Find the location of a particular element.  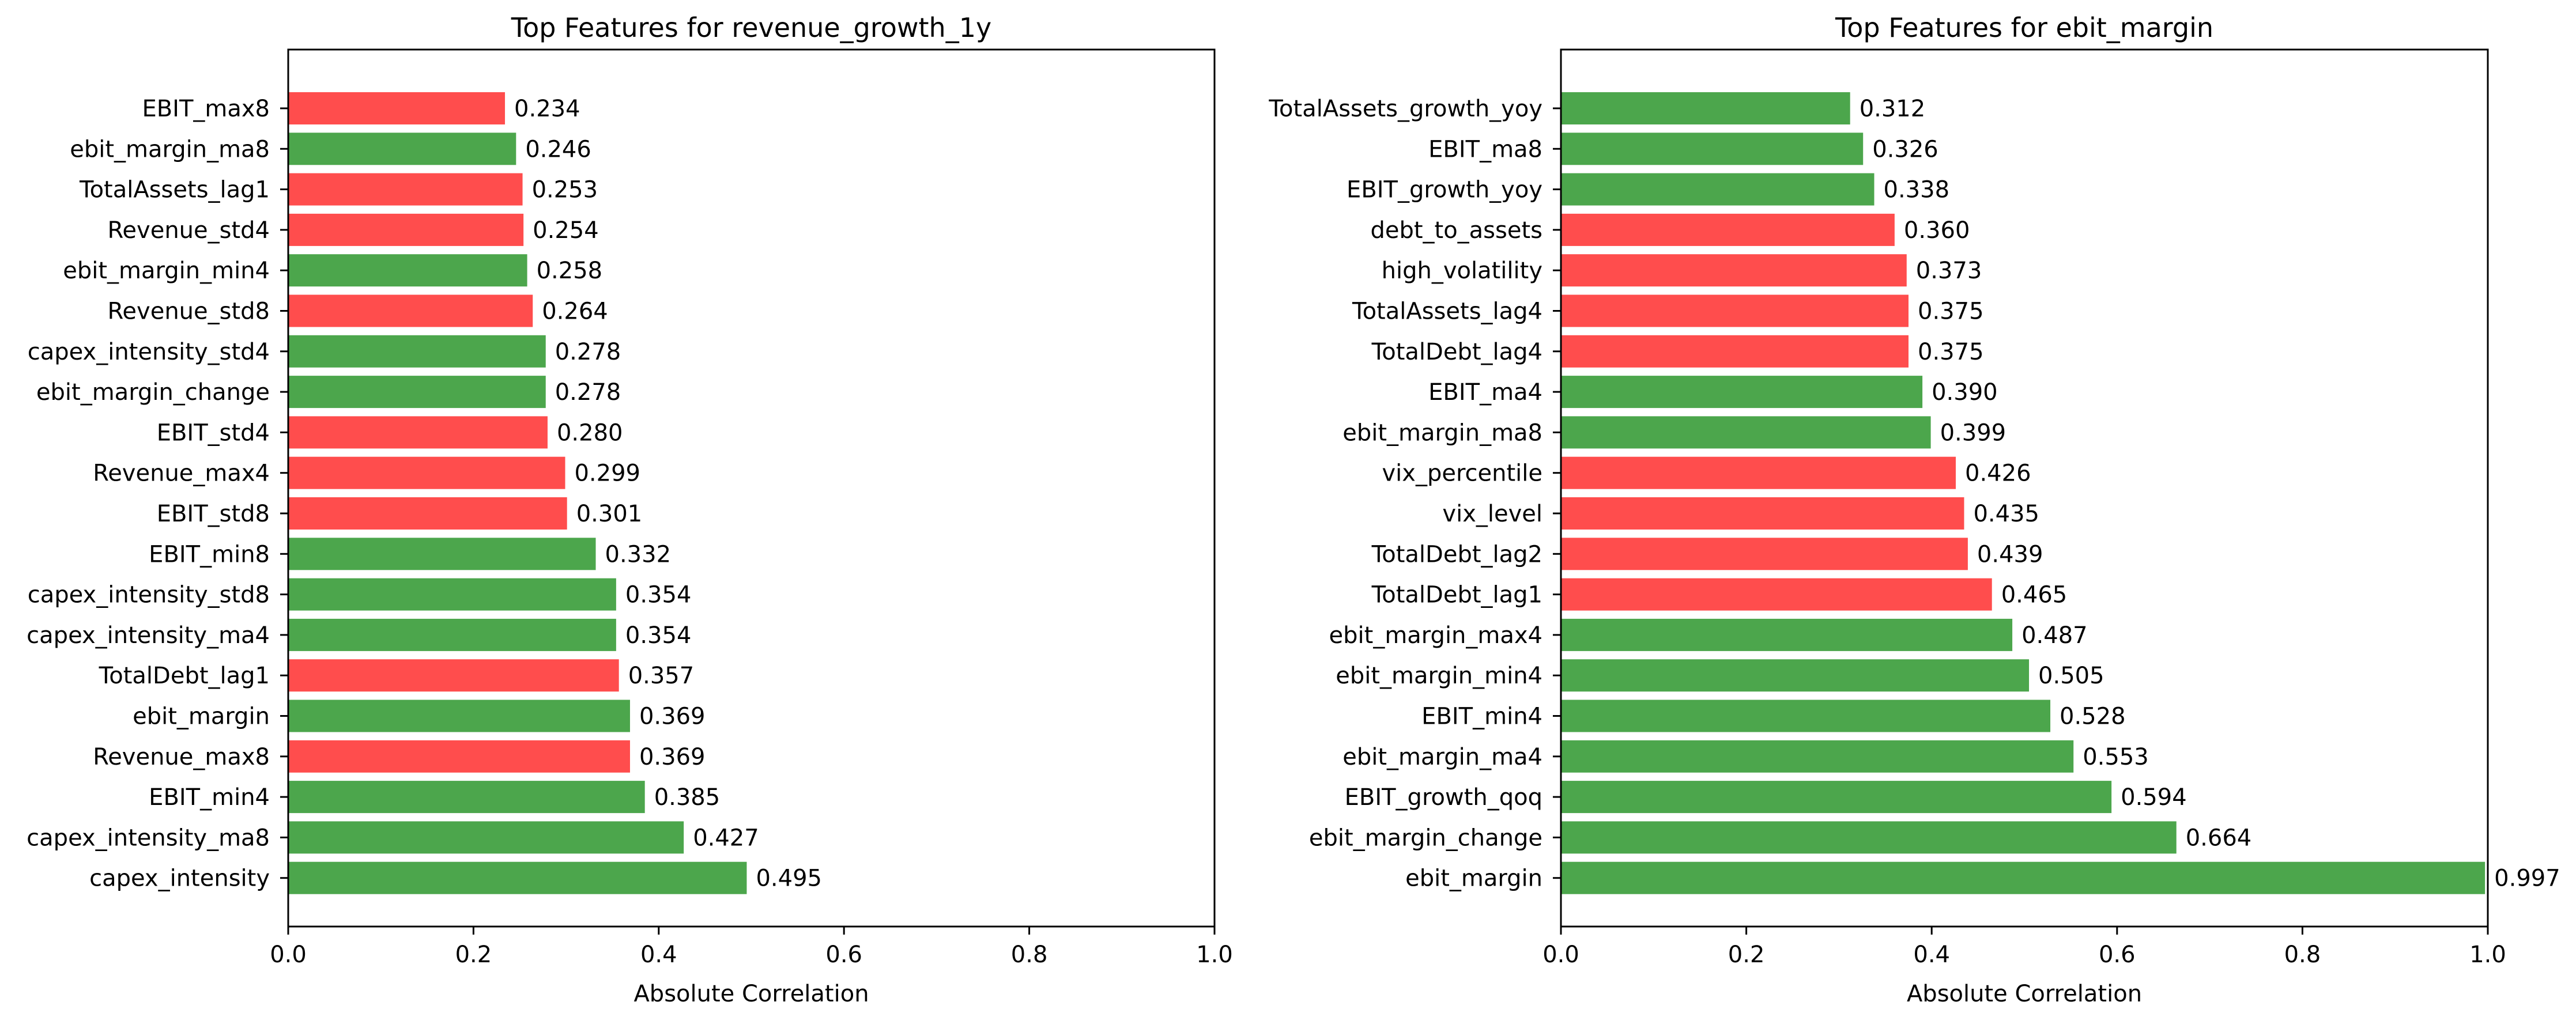

y-tick-label: high_volatility is located at coordinates (1462, 271).